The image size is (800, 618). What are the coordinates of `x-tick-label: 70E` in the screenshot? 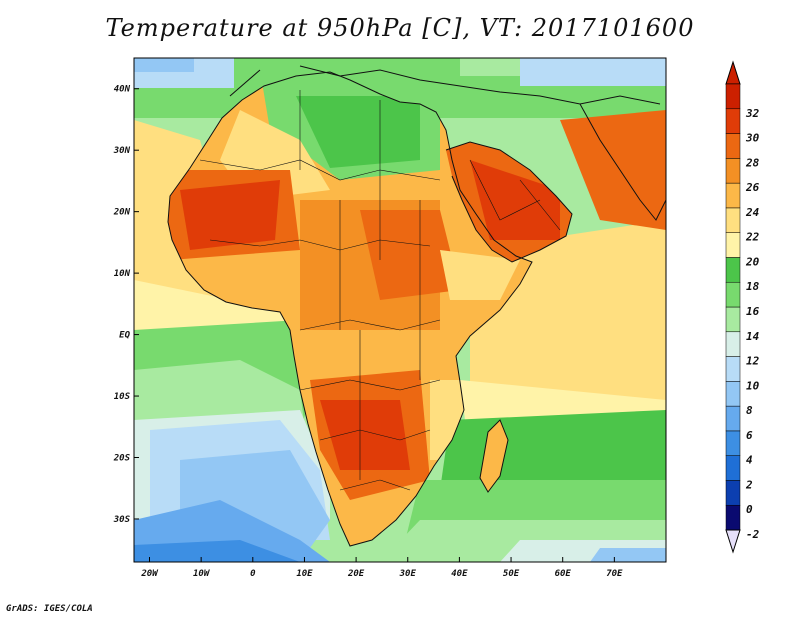 It's located at (614, 574).